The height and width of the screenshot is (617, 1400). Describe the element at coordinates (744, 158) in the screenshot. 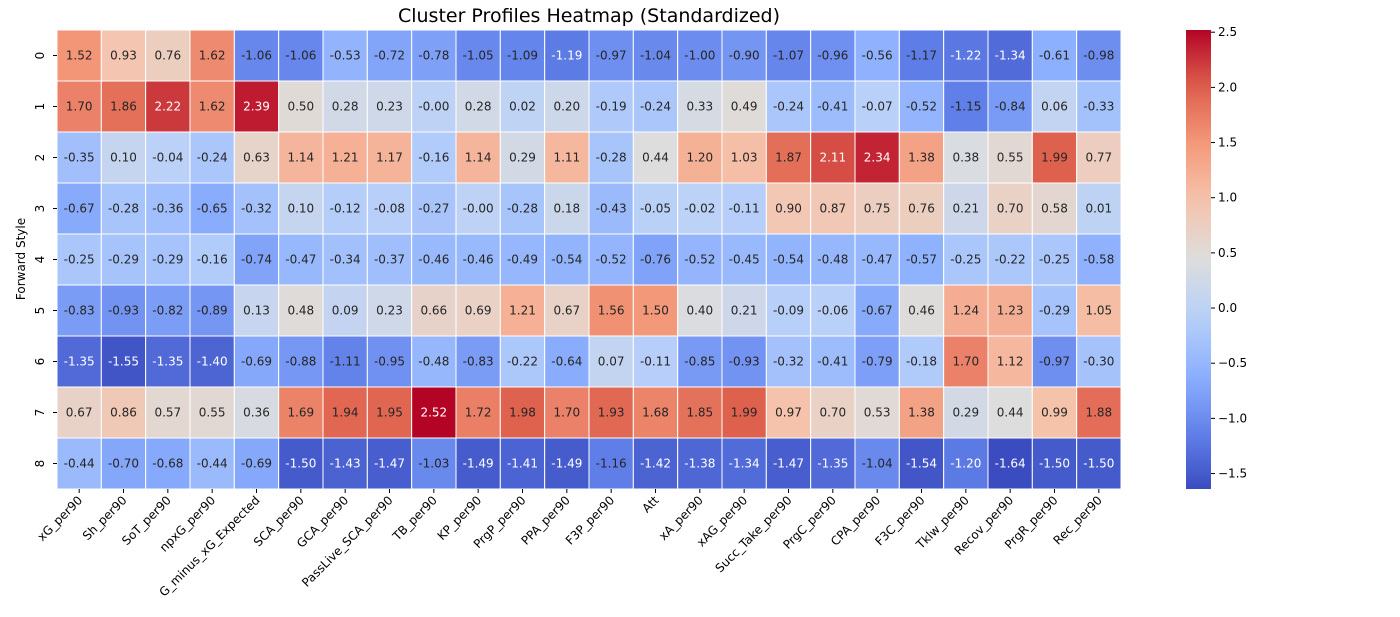

I see `cell-value-label: 1.03` at that location.